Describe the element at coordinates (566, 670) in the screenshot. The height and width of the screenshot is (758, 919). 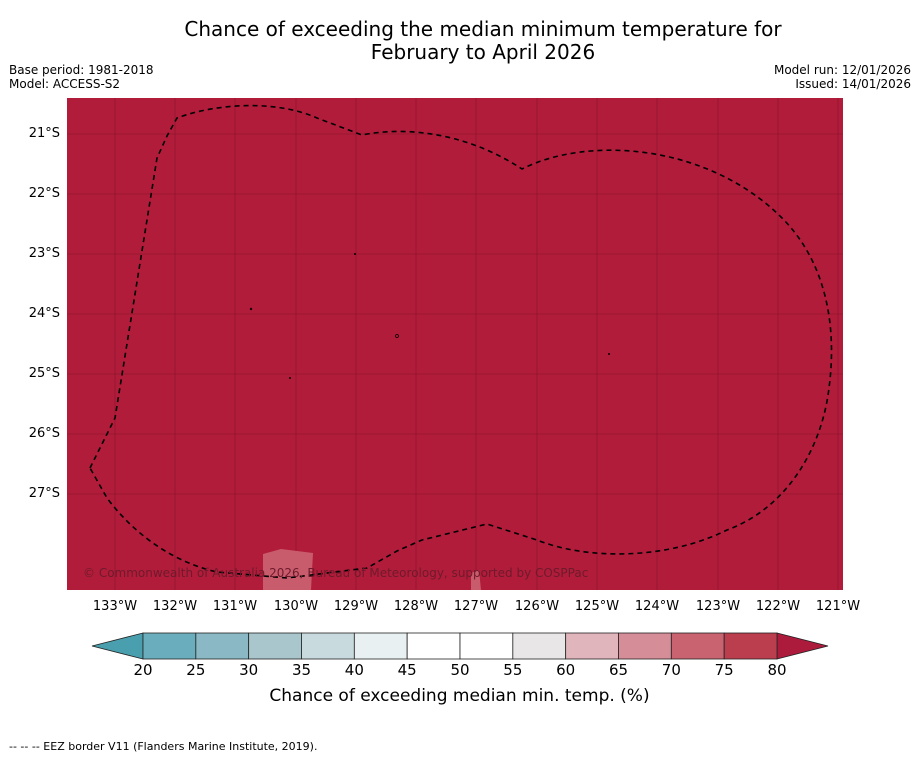
I see `colorbar-tick-label: 60` at that location.